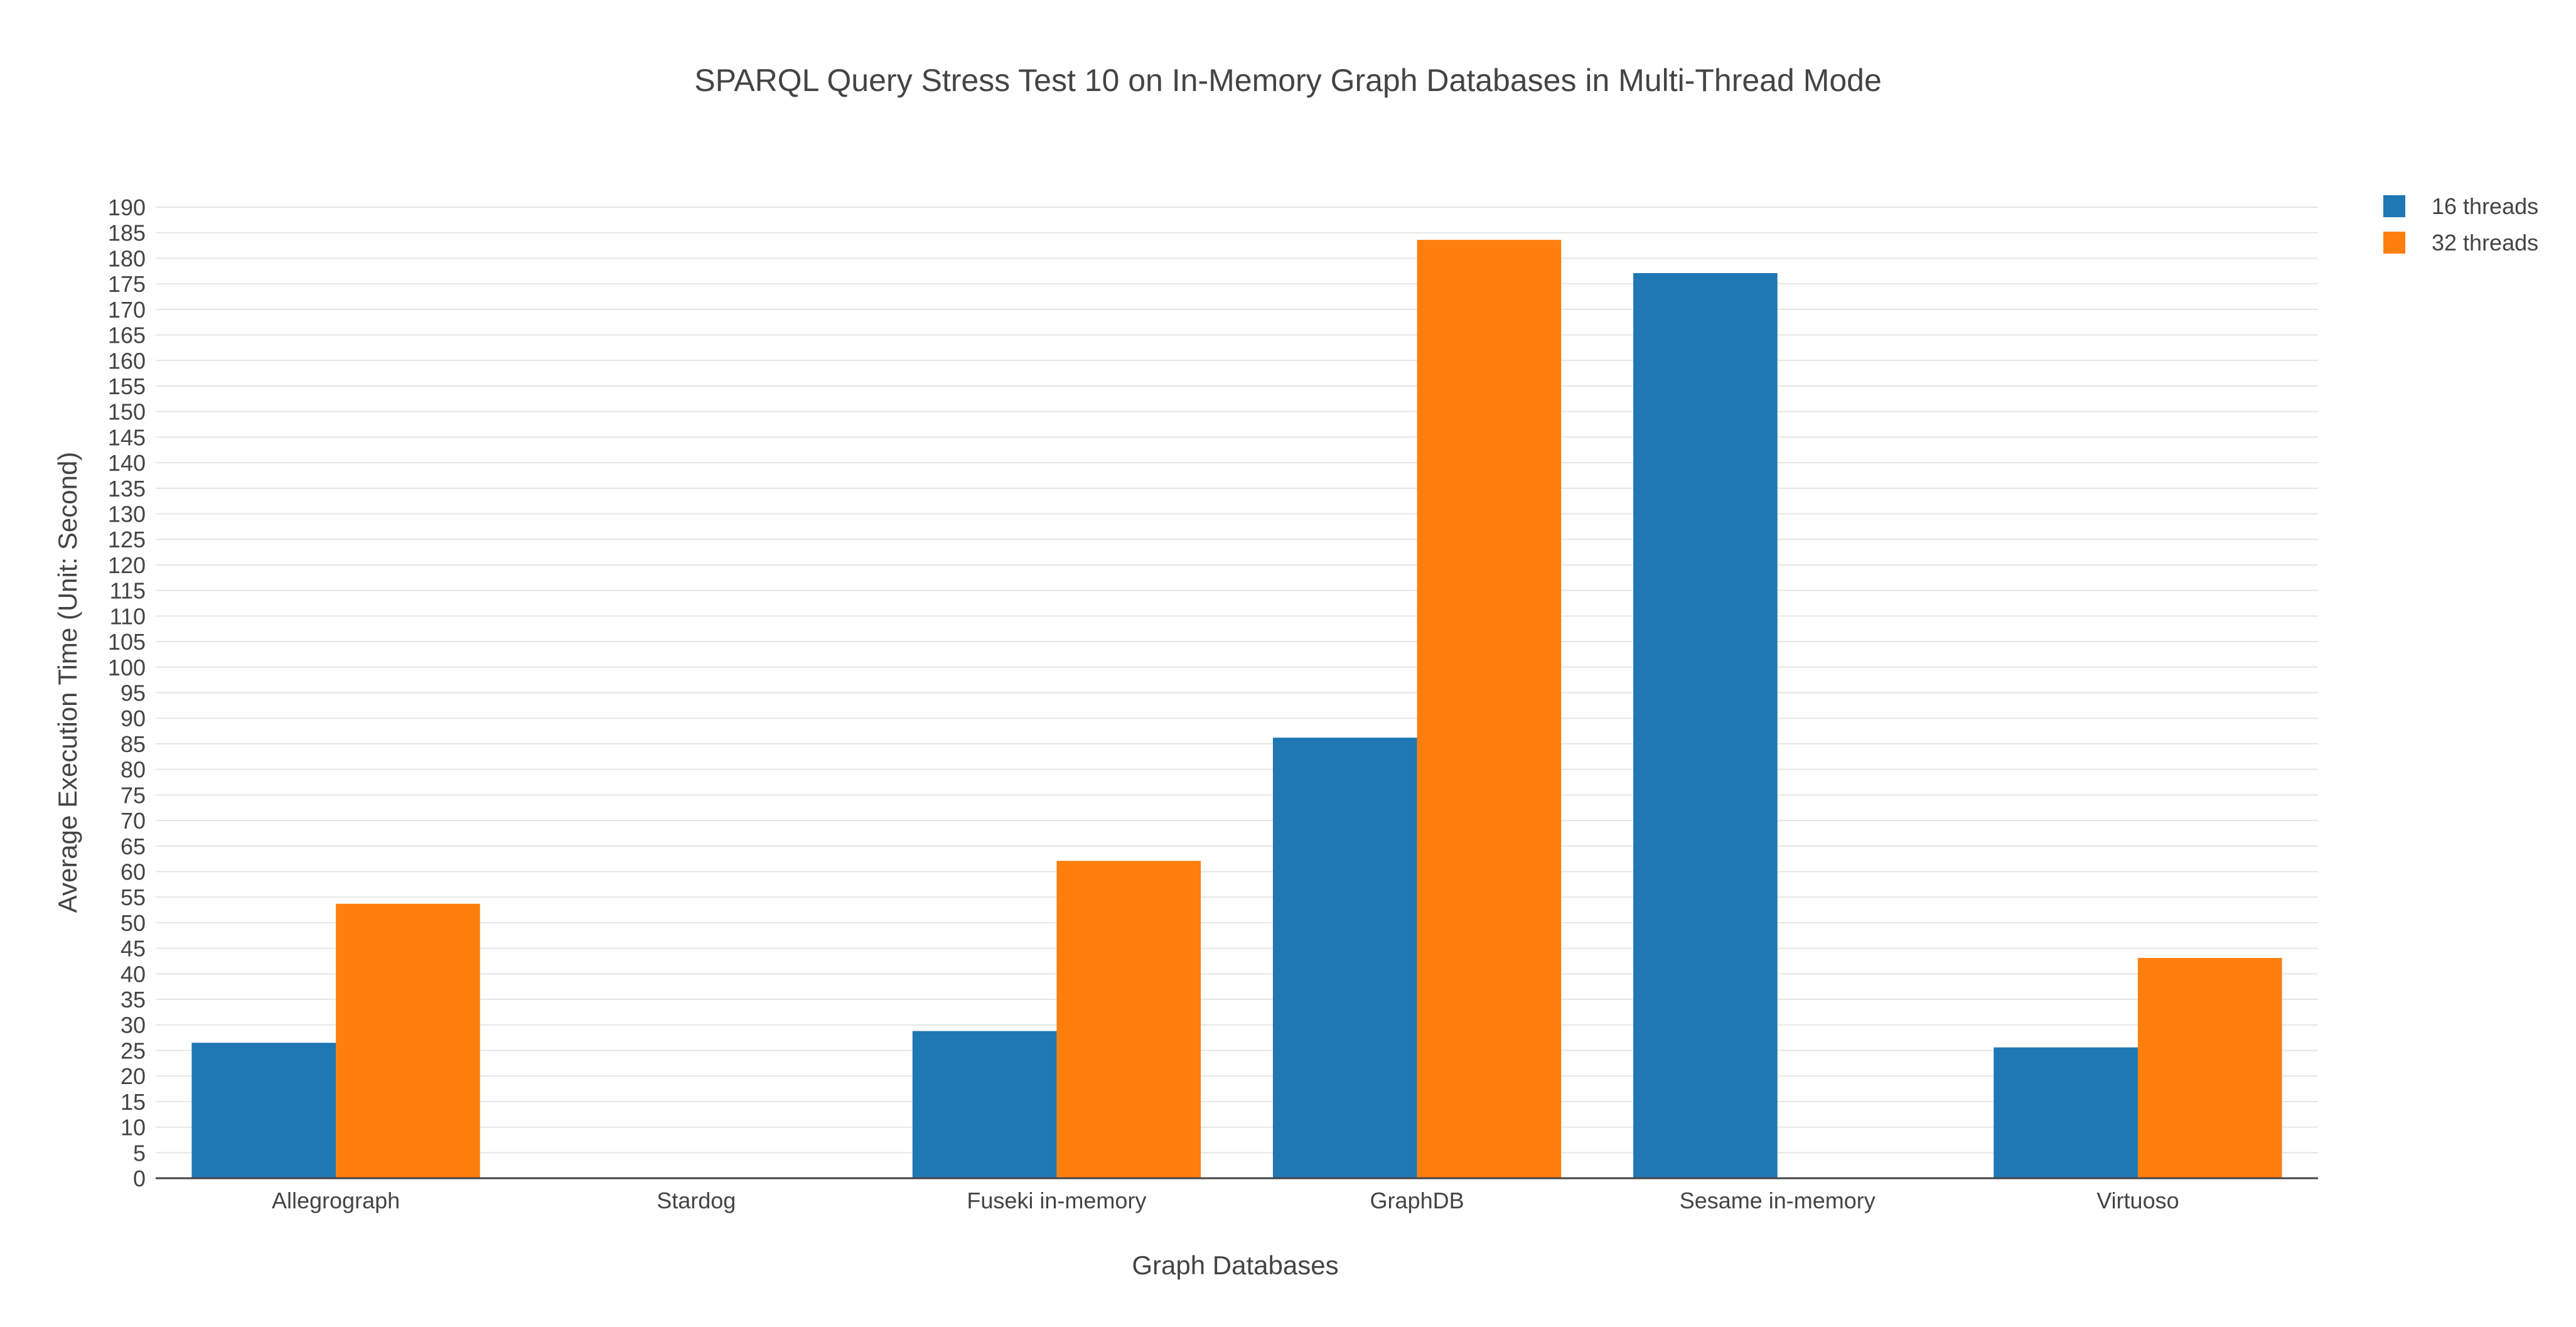 This screenshot has width=2576, height=1327. I want to click on x-tick-label: Allegrograph, so click(336, 1200).